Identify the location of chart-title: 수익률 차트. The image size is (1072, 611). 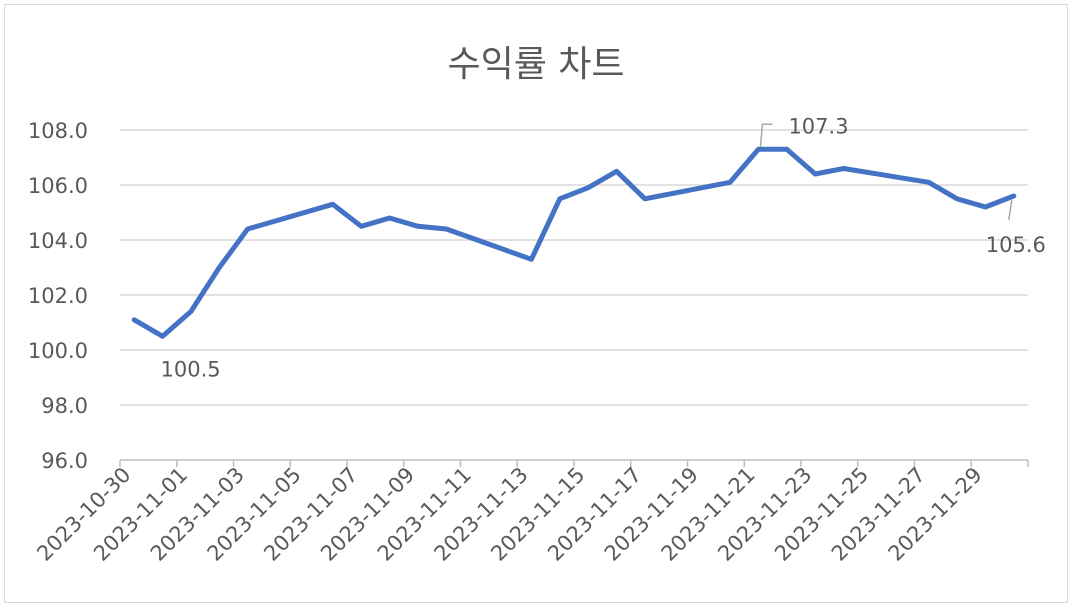
(535, 64).